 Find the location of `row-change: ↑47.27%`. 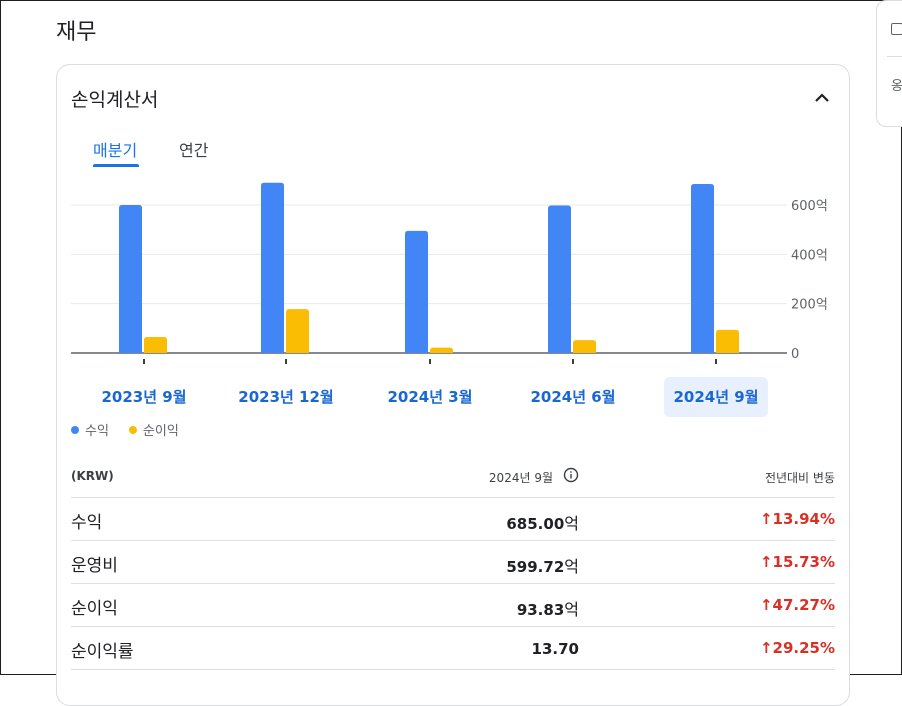

row-change: ↑47.27% is located at coordinates (797, 605).